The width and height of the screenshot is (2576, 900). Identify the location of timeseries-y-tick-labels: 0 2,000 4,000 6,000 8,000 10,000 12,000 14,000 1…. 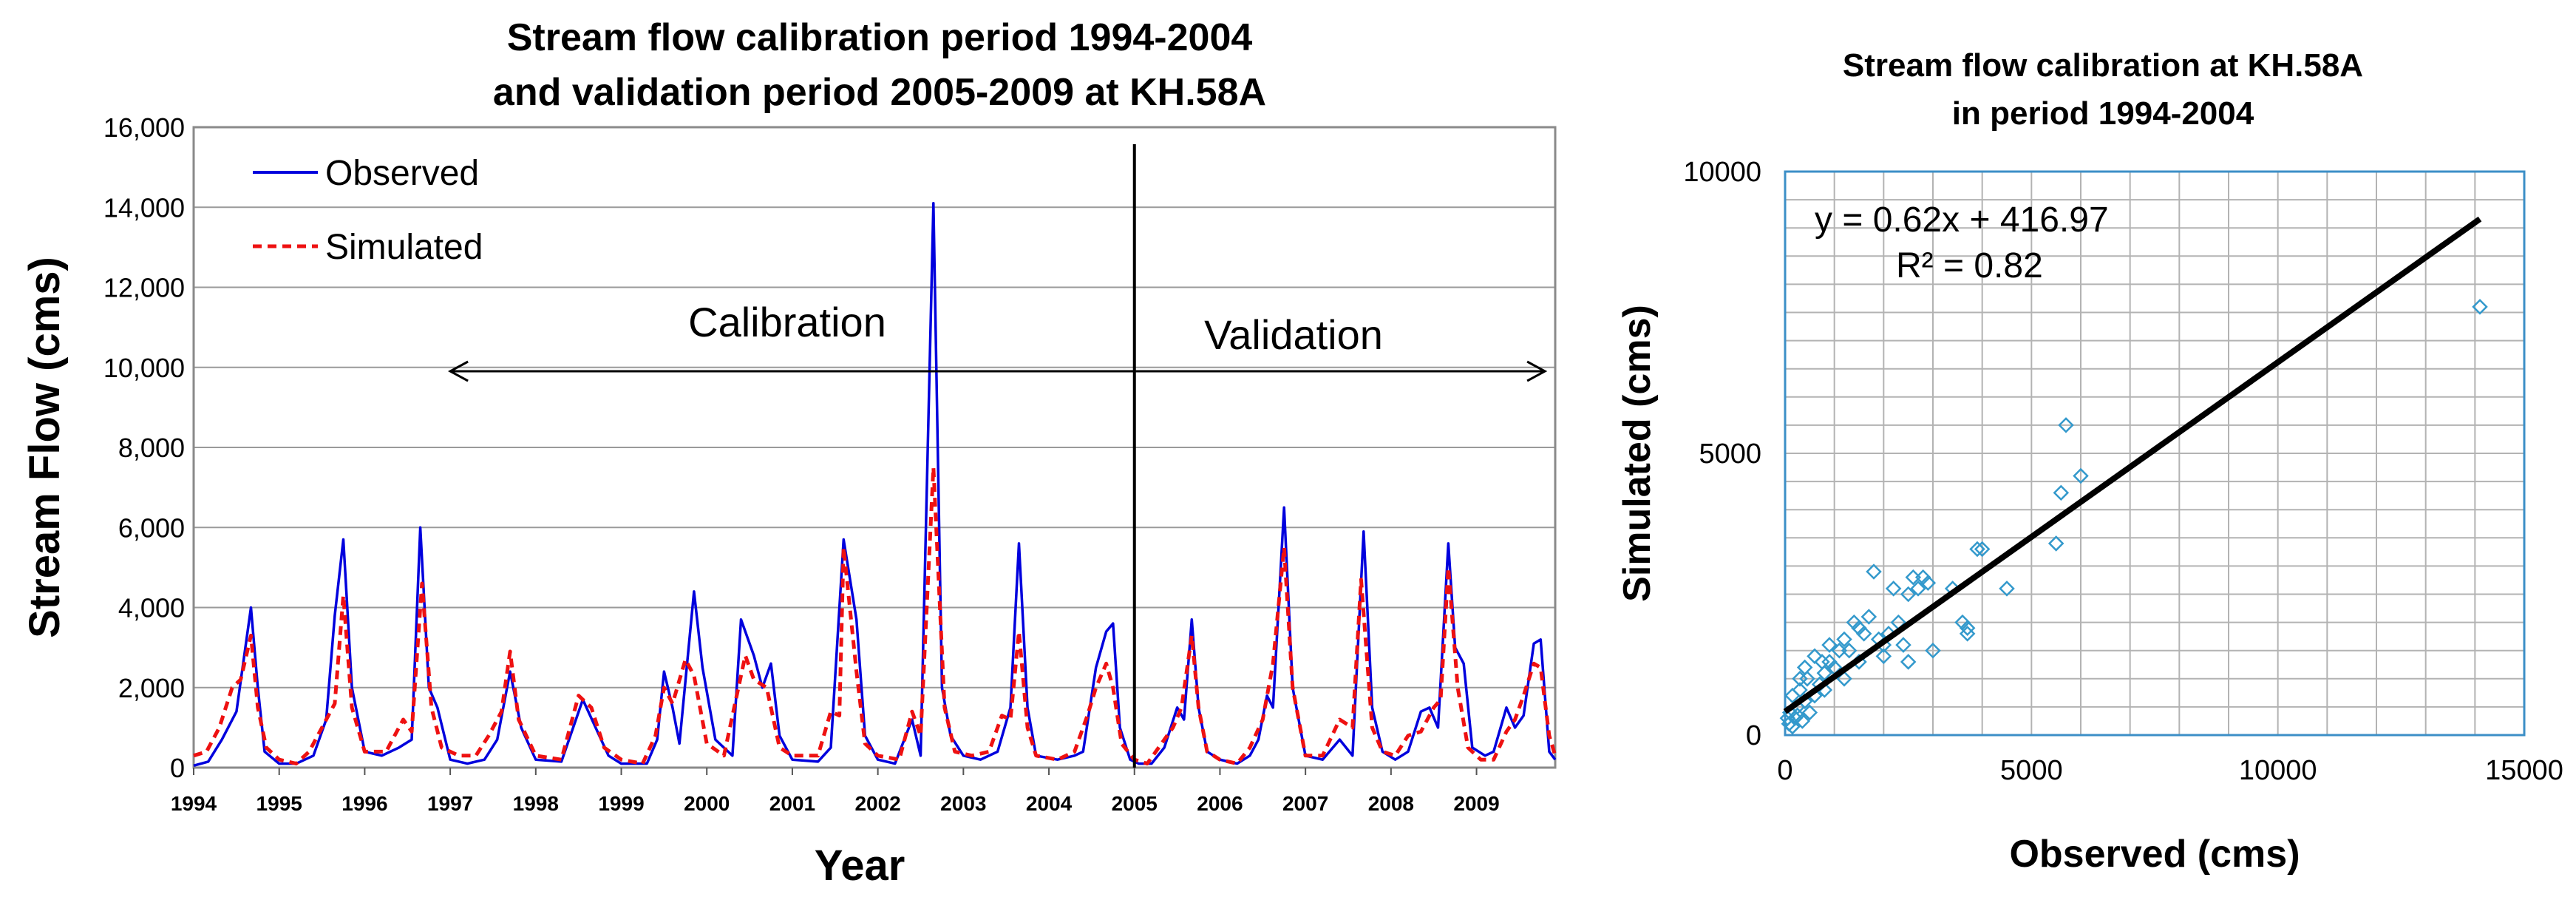
(144, 447).